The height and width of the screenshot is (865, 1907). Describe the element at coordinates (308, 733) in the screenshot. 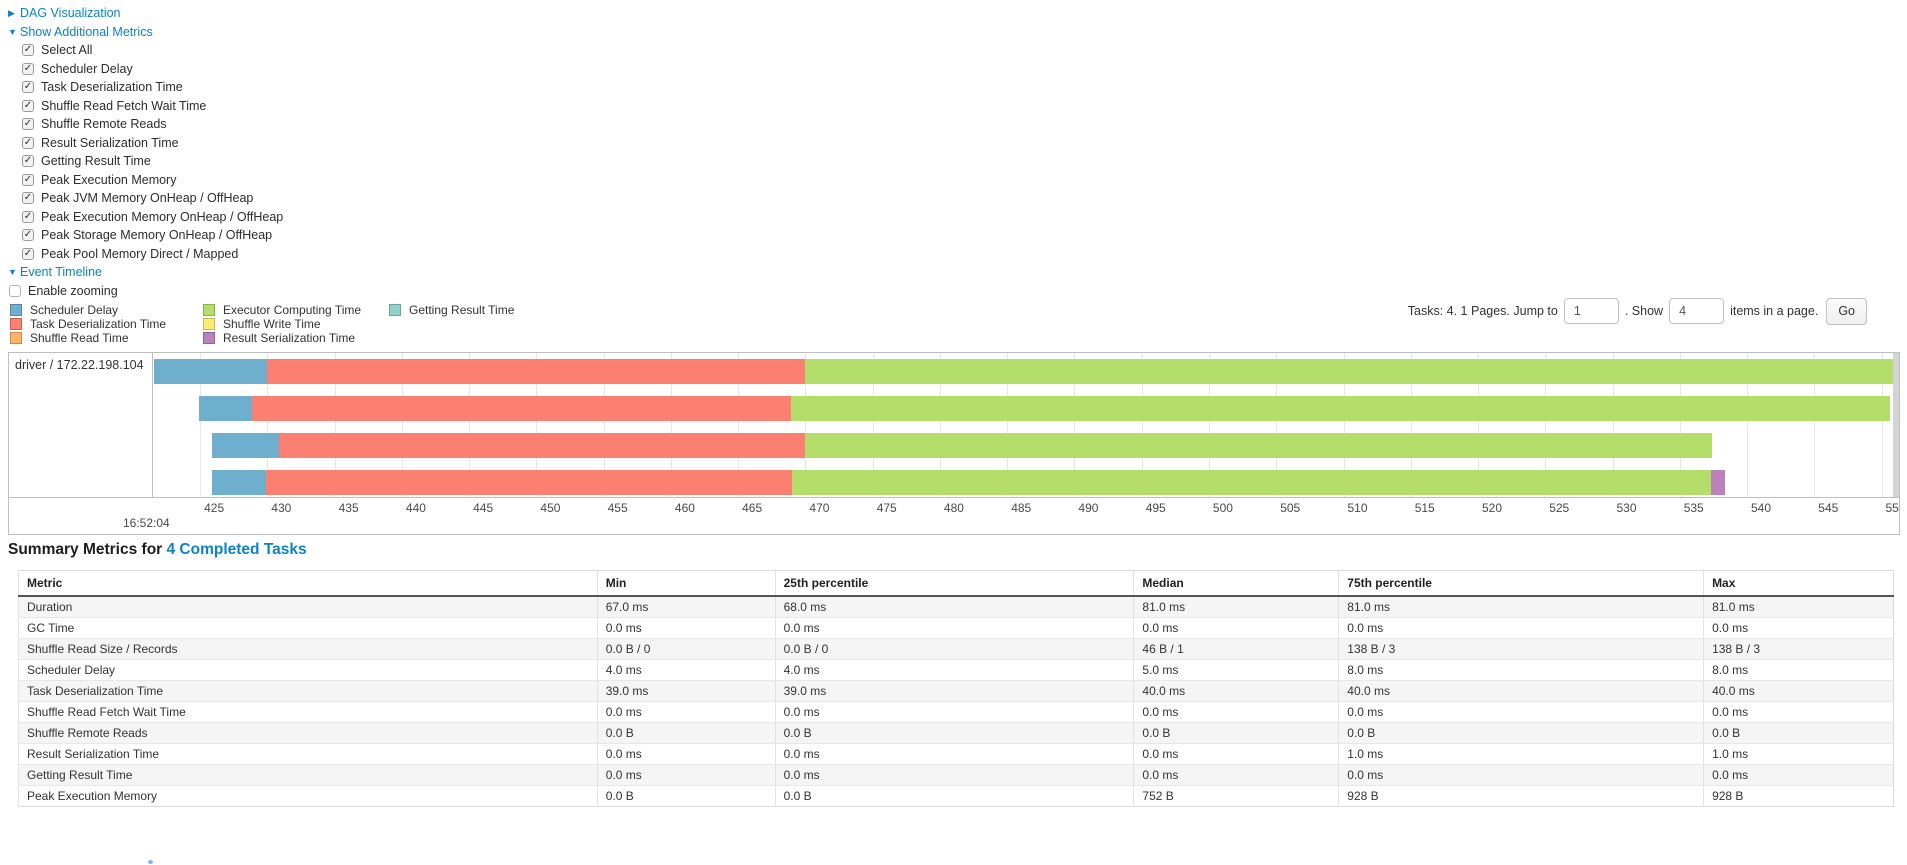

I see `metric-name-cell: Shuffle Remote Reads` at that location.